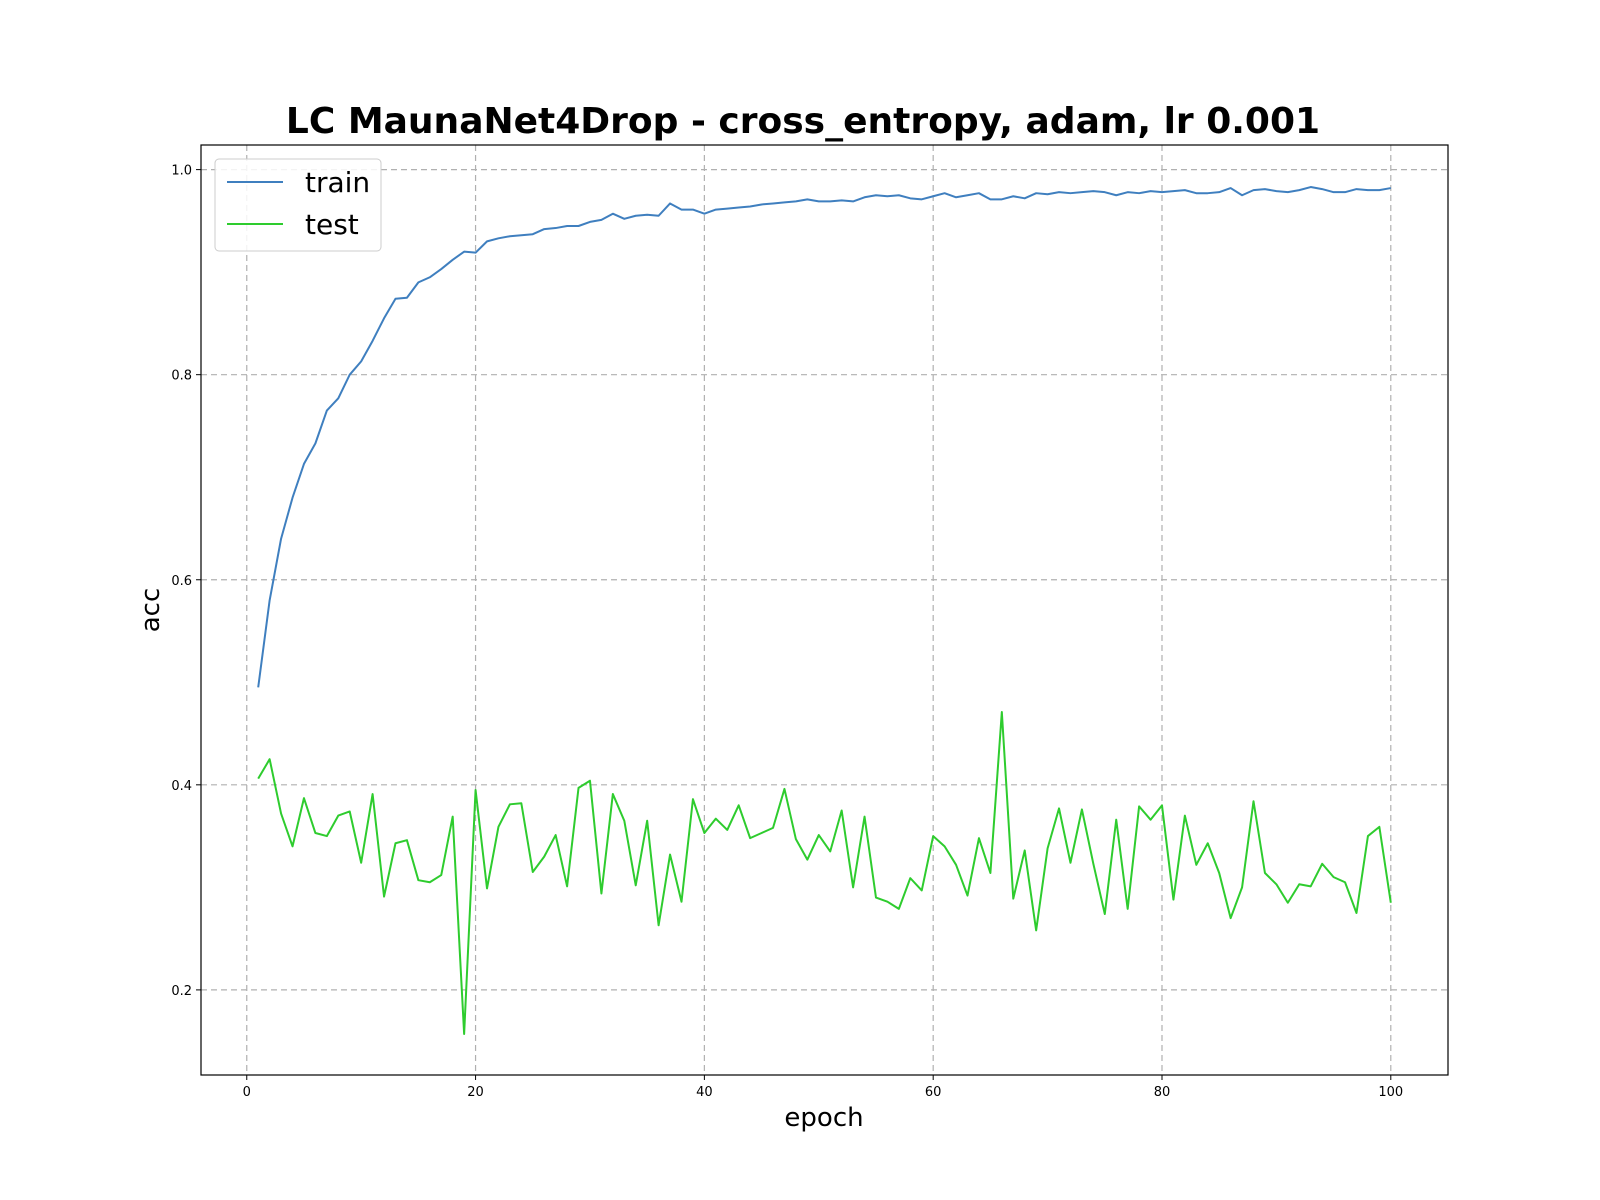  What do you see at coordinates (181, 581) in the screenshot?
I see `y-tick-label: 0.6` at bounding box center [181, 581].